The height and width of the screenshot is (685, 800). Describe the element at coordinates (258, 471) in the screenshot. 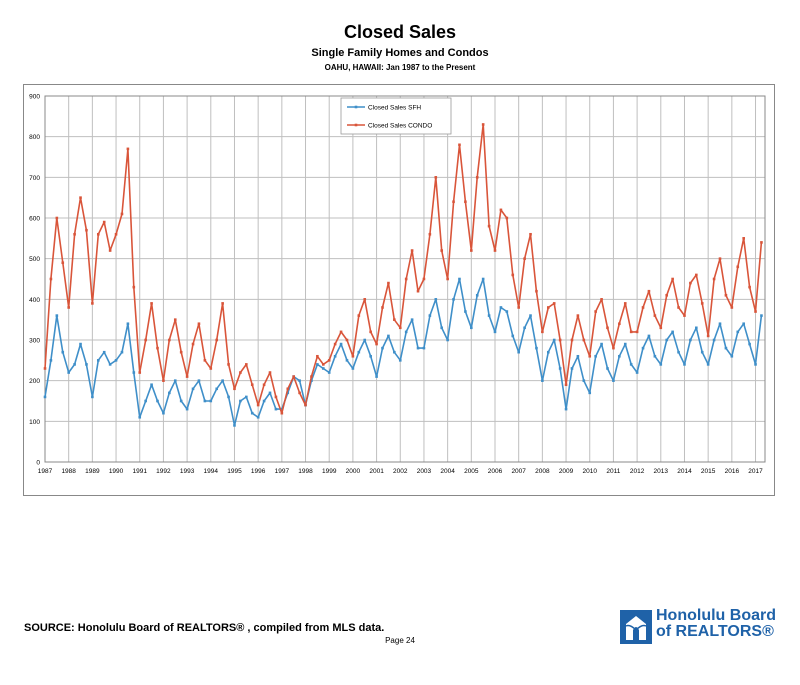

I see `x-tick-label: 1996` at that location.